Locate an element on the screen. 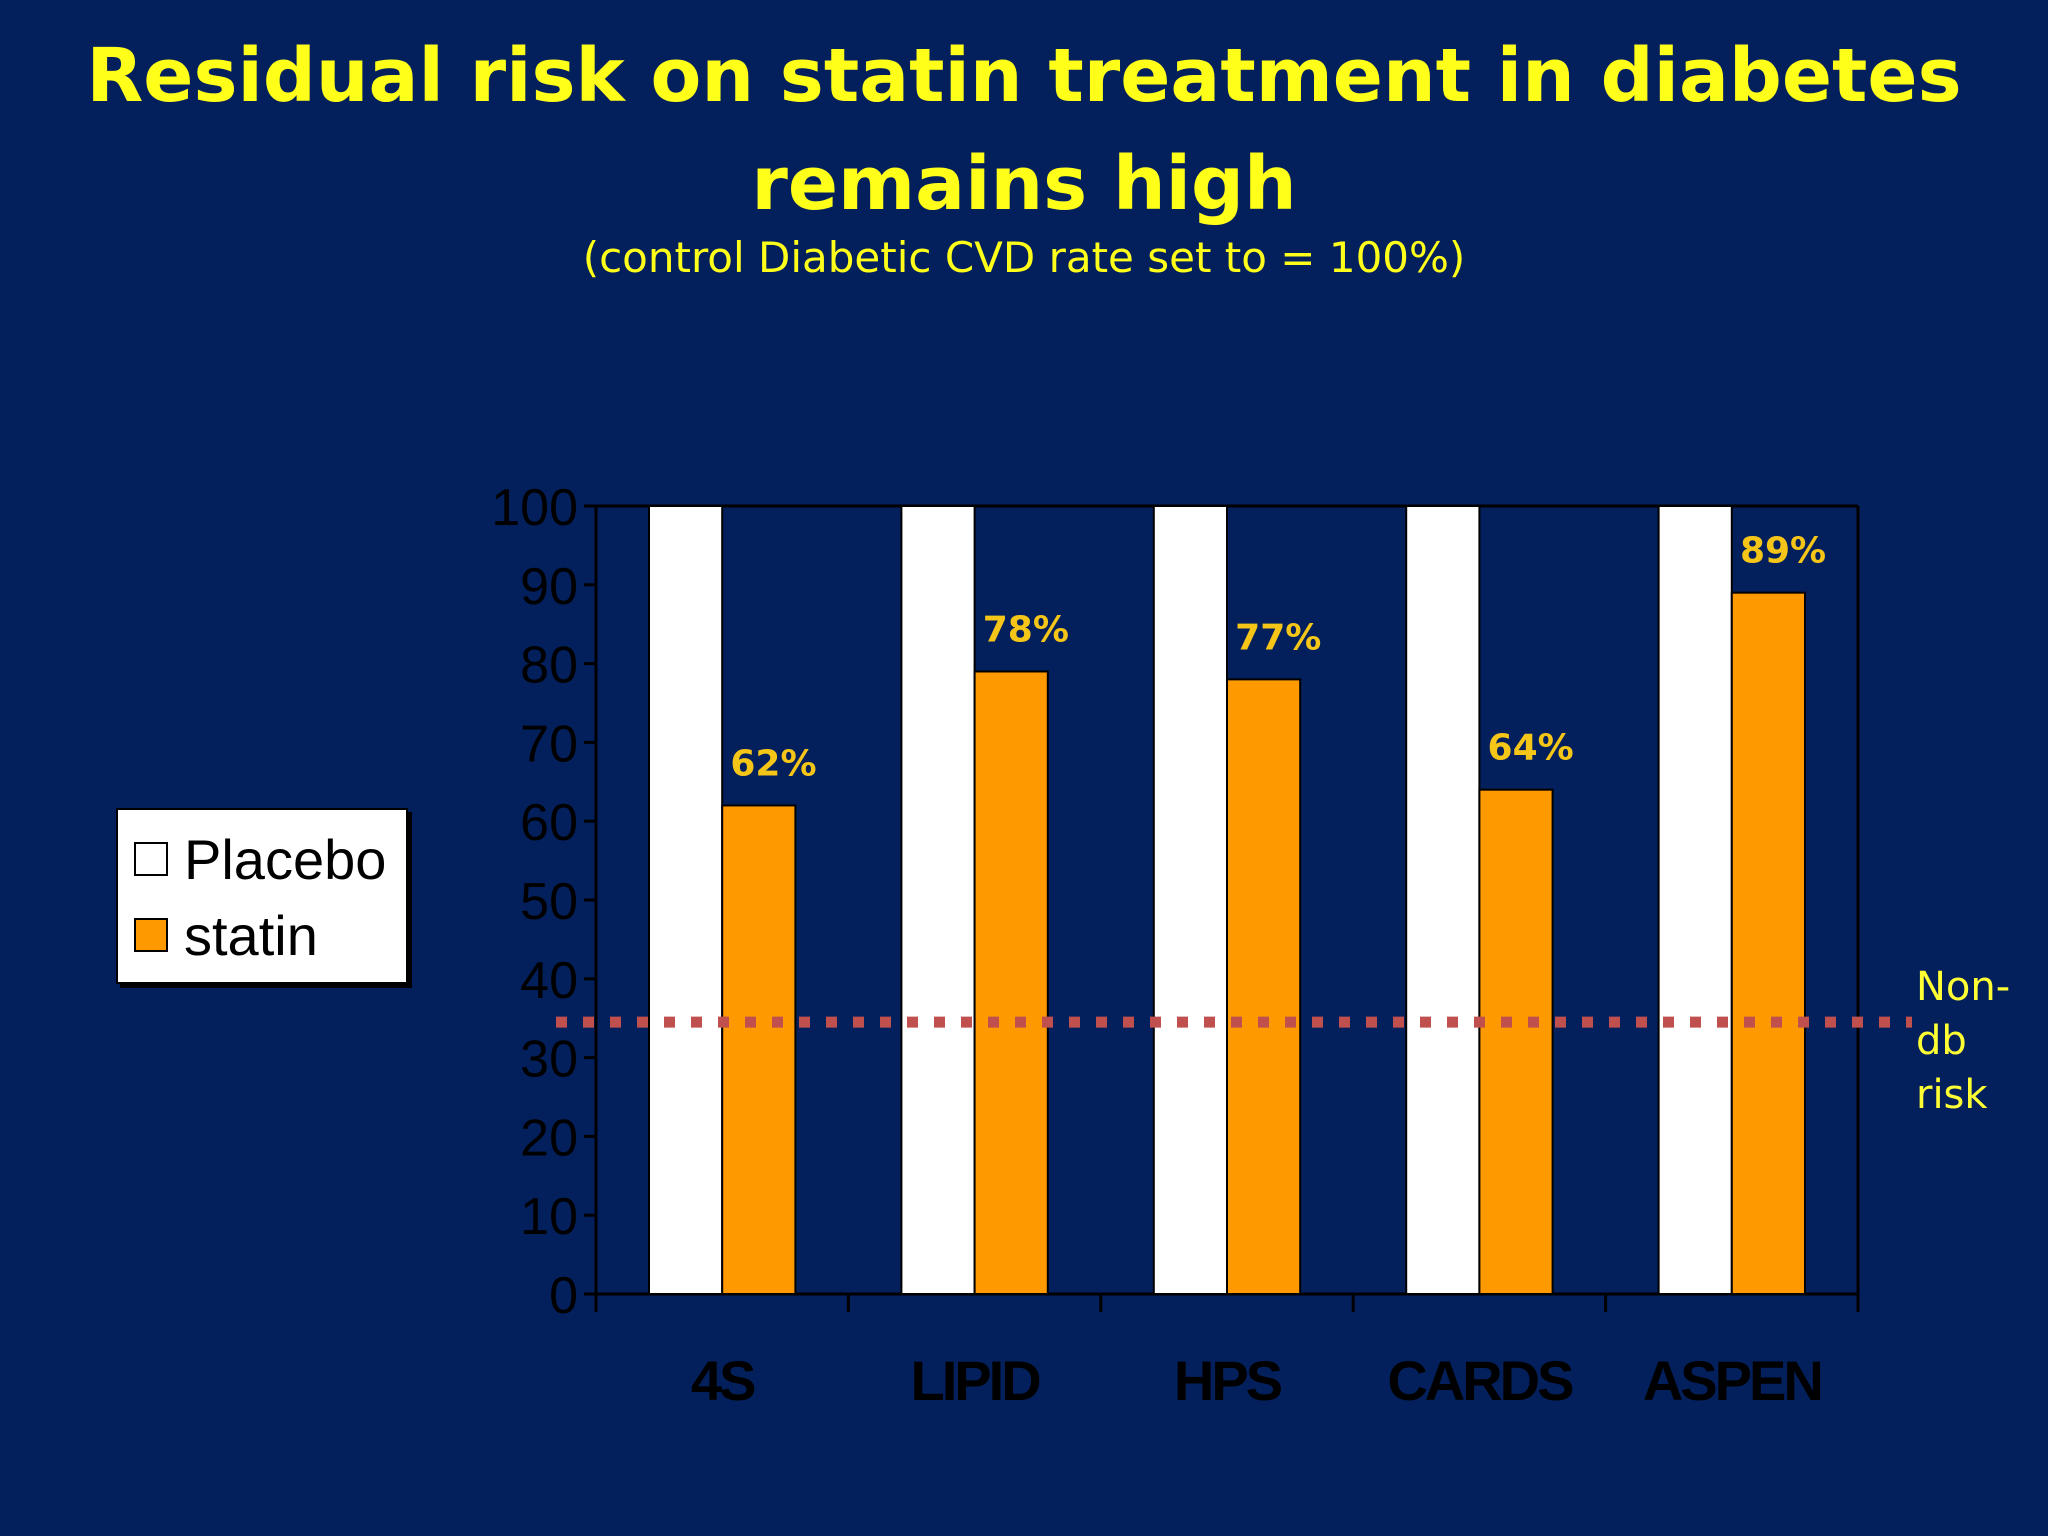 The width and height of the screenshot is (2048, 1536). data-label-statin: 62% is located at coordinates (773, 763).